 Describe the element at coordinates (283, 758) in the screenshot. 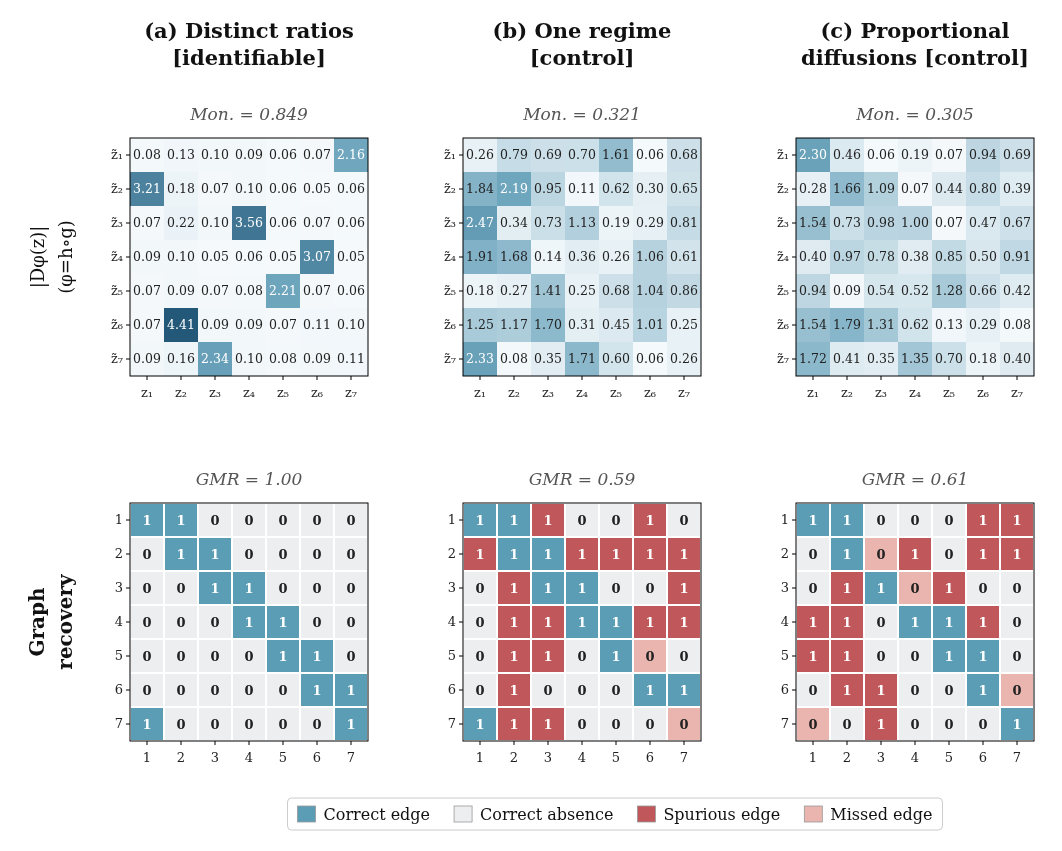

I see `x-tick-label: 5` at that location.